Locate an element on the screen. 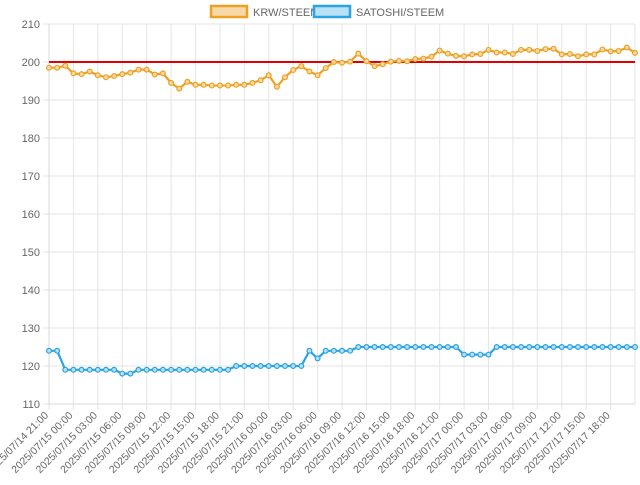  legend: KRW/STEEM SATOSHI/STEEM is located at coordinates (326, 11).